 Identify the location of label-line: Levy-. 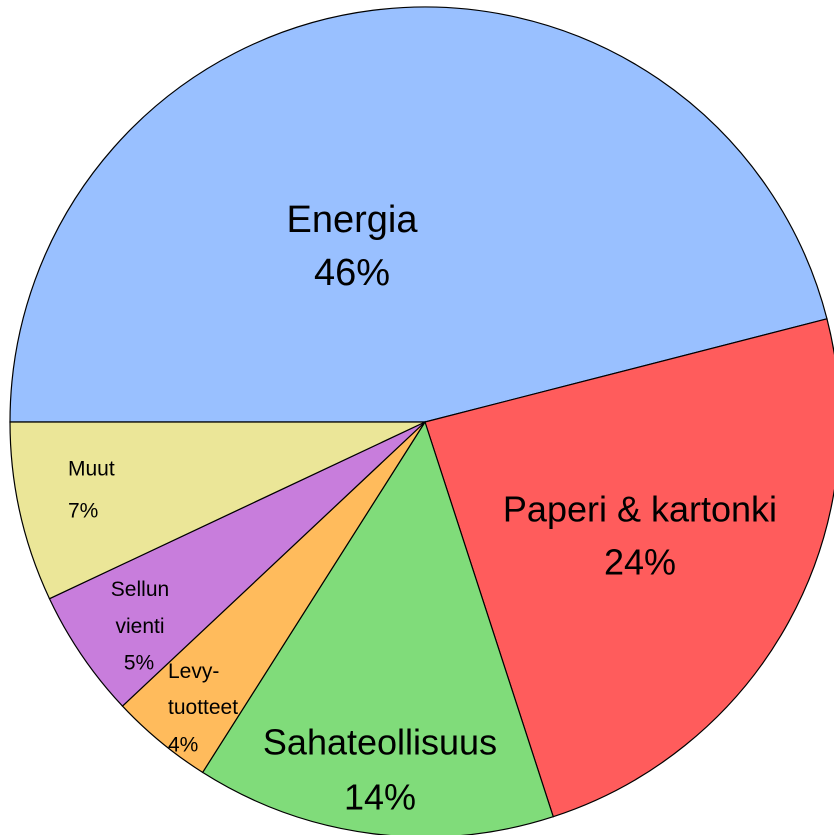
(193, 671).